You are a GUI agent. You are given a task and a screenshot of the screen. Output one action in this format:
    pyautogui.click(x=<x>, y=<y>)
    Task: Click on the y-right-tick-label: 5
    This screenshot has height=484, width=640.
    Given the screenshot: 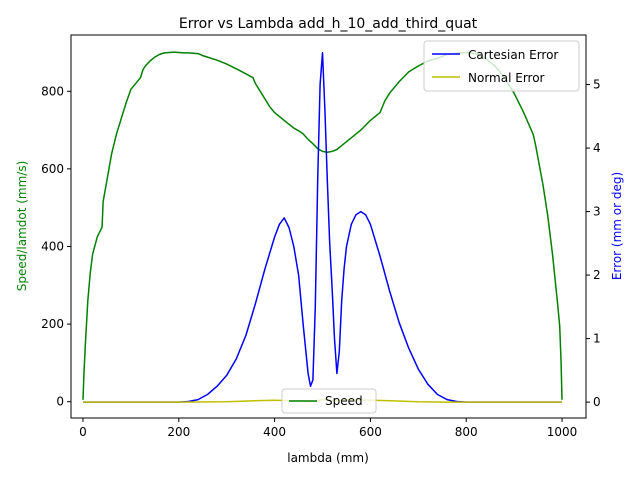 What is the action you would take?
    pyautogui.click(x=597, y=85)
    